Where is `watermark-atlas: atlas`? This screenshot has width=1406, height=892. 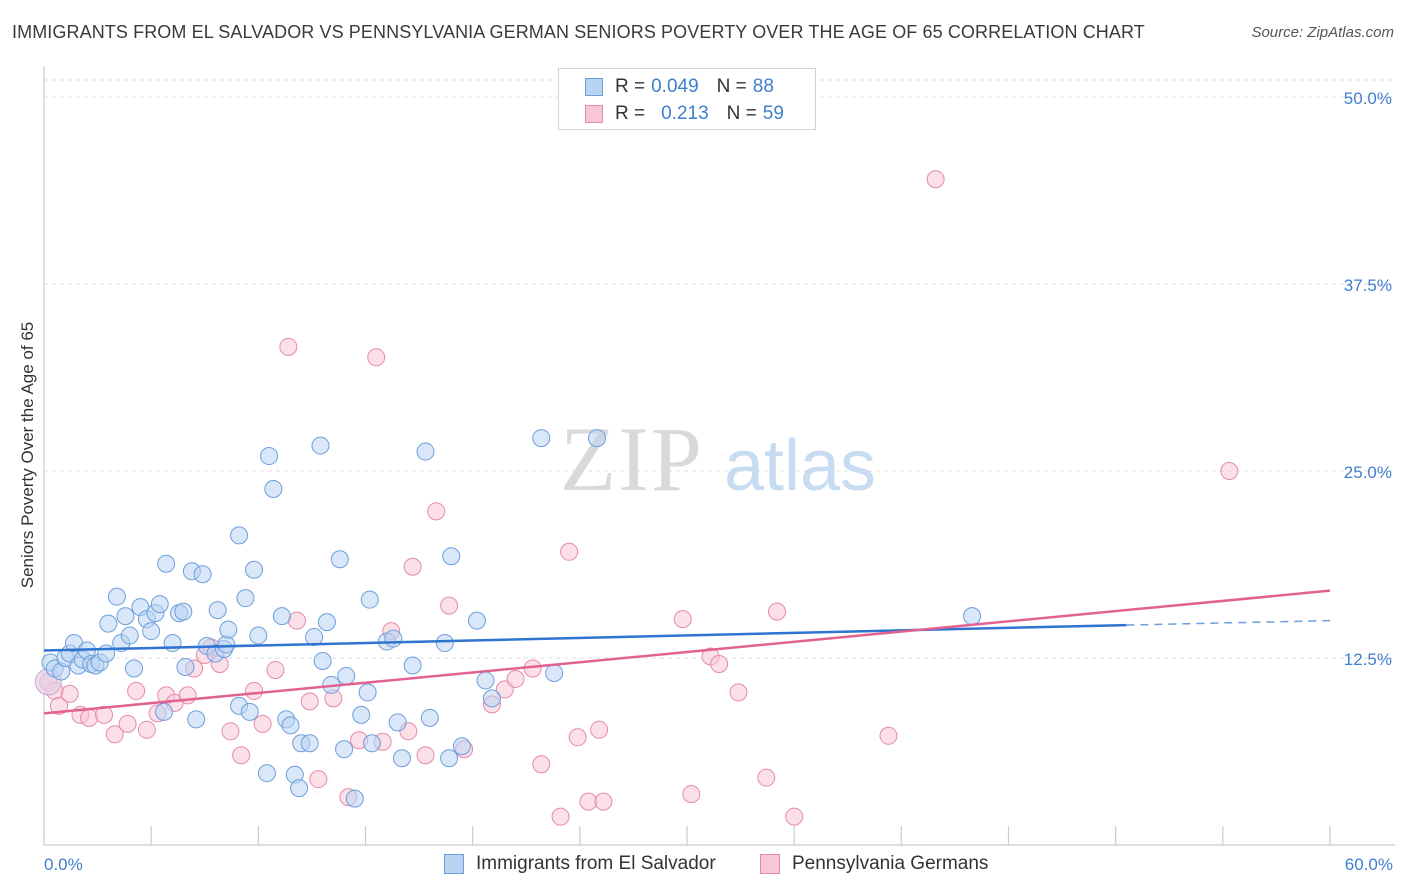
watermark-atlas: atlas is located at coordinates (800, 466).